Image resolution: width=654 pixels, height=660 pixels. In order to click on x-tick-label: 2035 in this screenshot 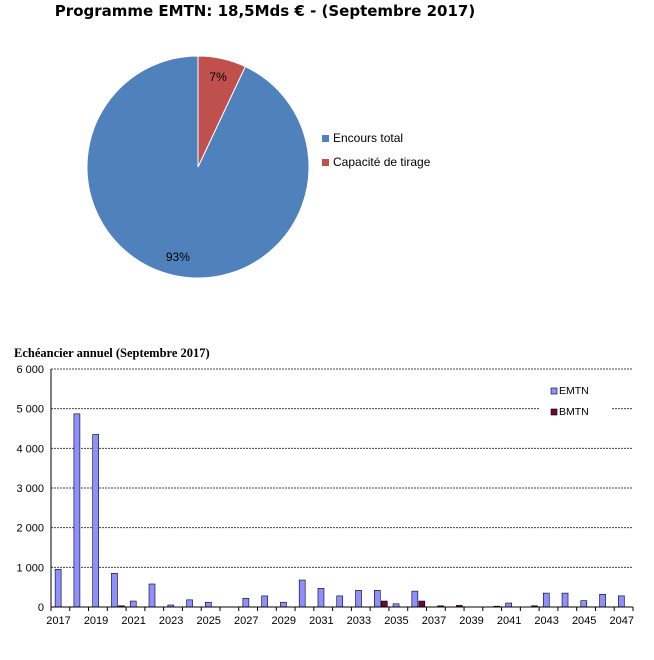, I will do `click(396, 621)`.